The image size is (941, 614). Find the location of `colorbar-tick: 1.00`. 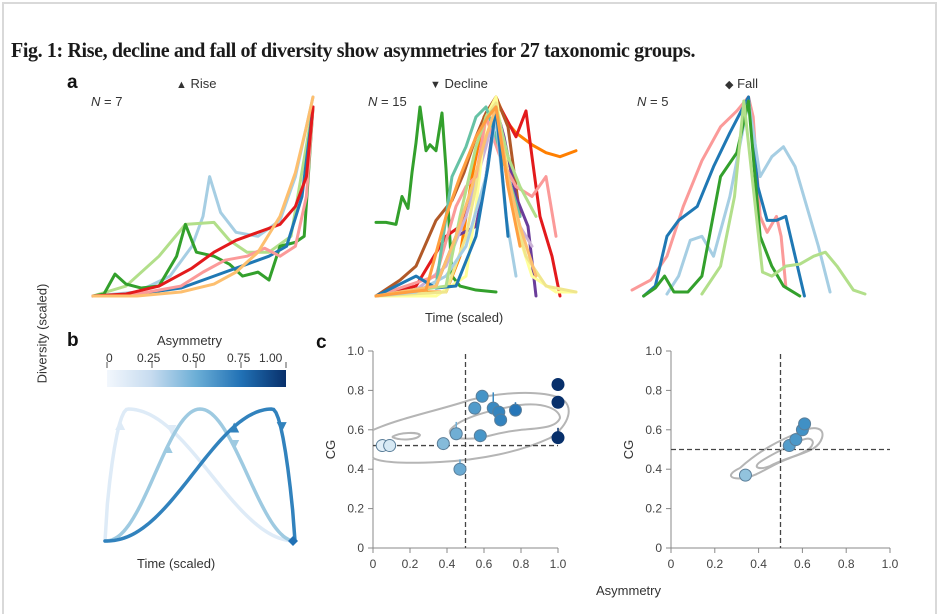

colorbar-tick: 1.00 is located at coordinates (271, 358).